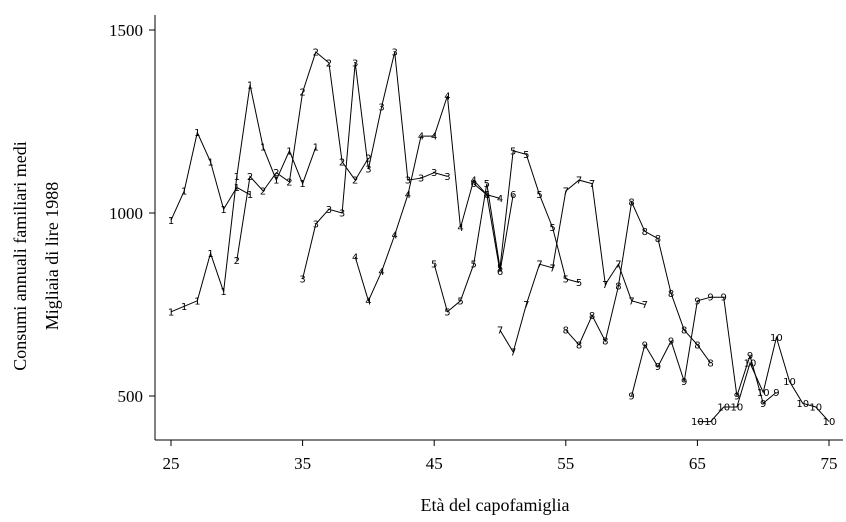 This screenshot has width=846, height=522. What do you see at coordinates (126, 30) in the screenshot?
I see `y-tick-label: 1500` at bounding box center [126, 30].